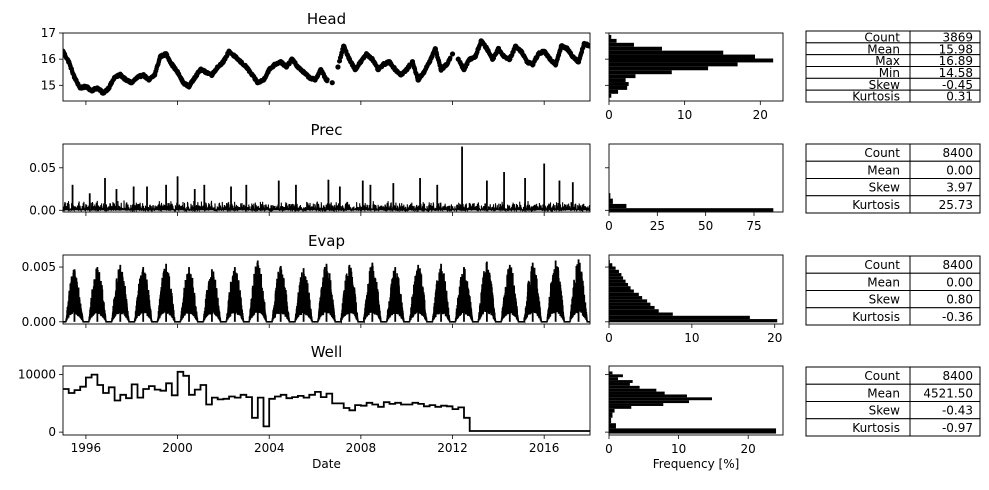 This screenshot has width=989, height=490. Describe the element at coordinates (326, 19) in the screenshot. I see `panel-title: Head` at that location.